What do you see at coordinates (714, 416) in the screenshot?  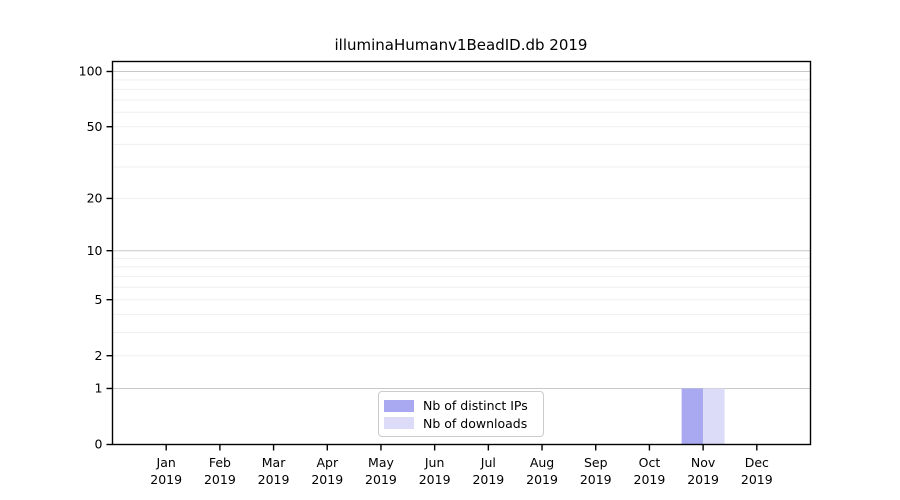 I see `bar-downloads` at bounding box center [714, 416].